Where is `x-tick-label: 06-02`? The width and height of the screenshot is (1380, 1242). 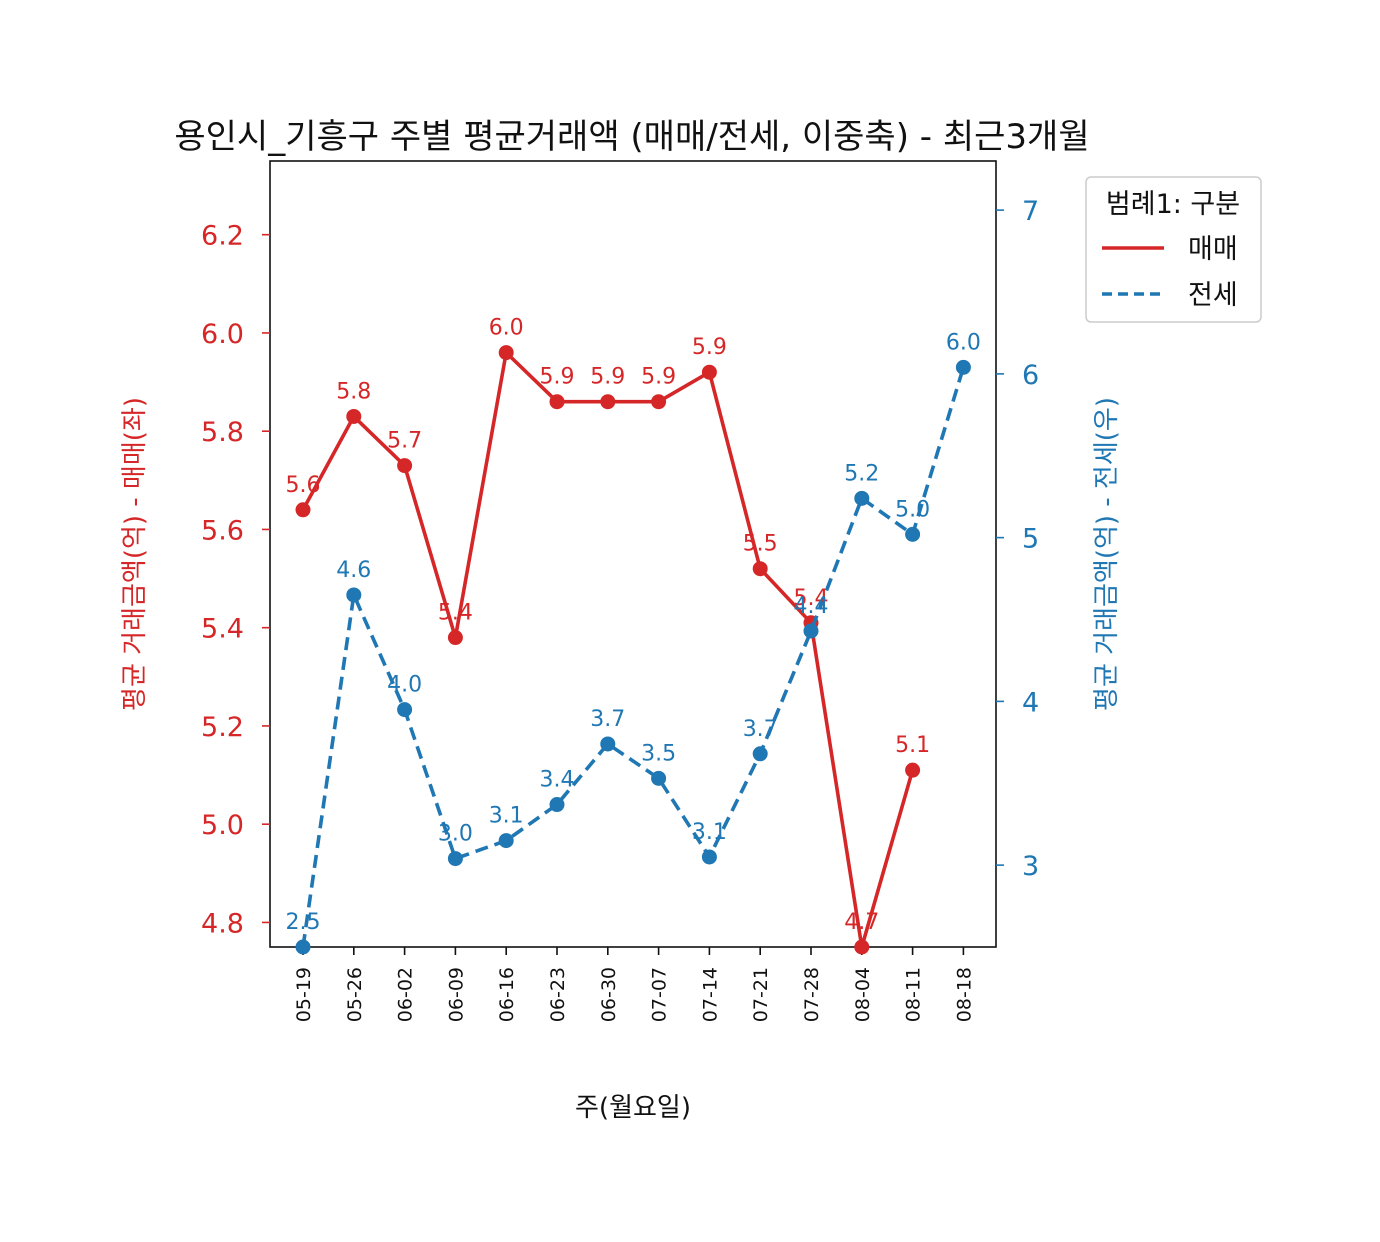
x-tick-label: 06-02 is located at coordinates (406, 994).